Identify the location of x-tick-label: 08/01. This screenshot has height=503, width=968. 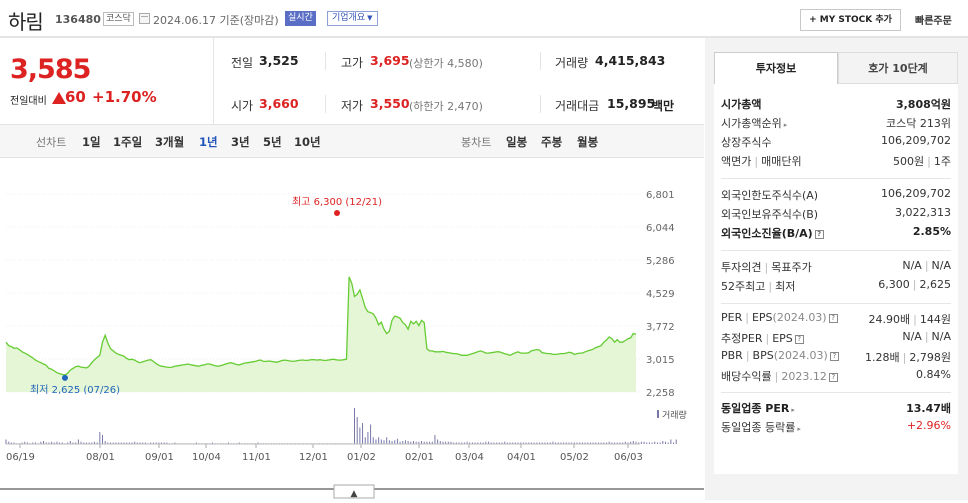
(100, 457).